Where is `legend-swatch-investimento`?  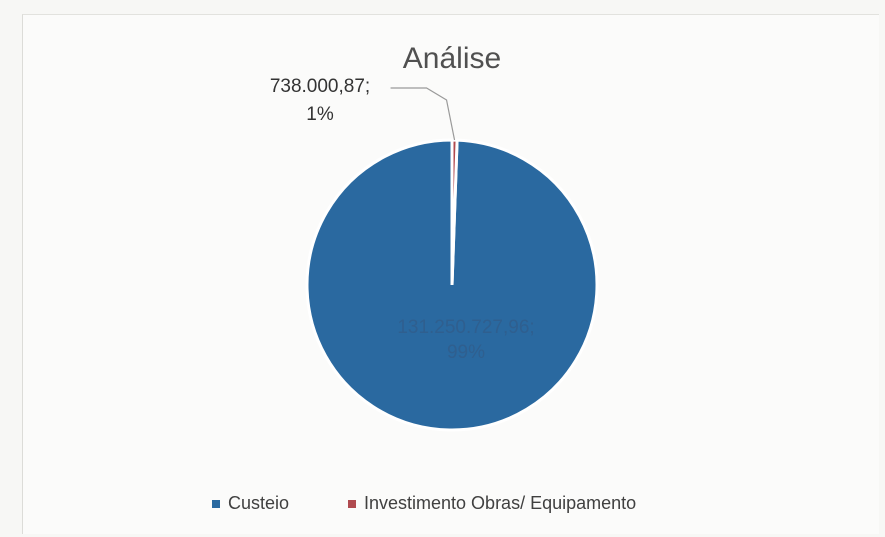 legend-swatch-investimento is located at coordinates (352, 504).